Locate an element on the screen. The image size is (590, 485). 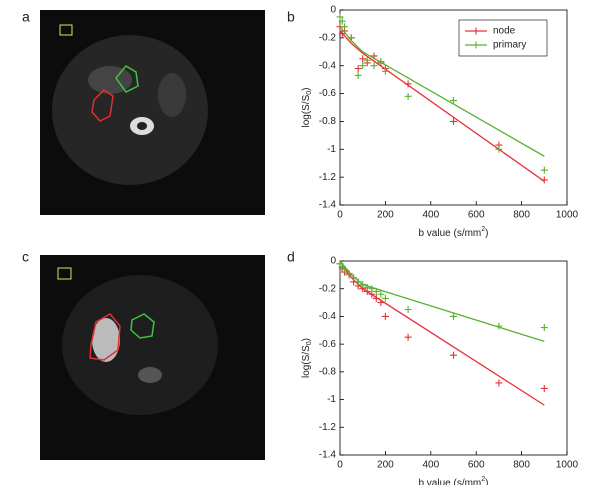
panel-label: d is located at coordinates (291, 257).